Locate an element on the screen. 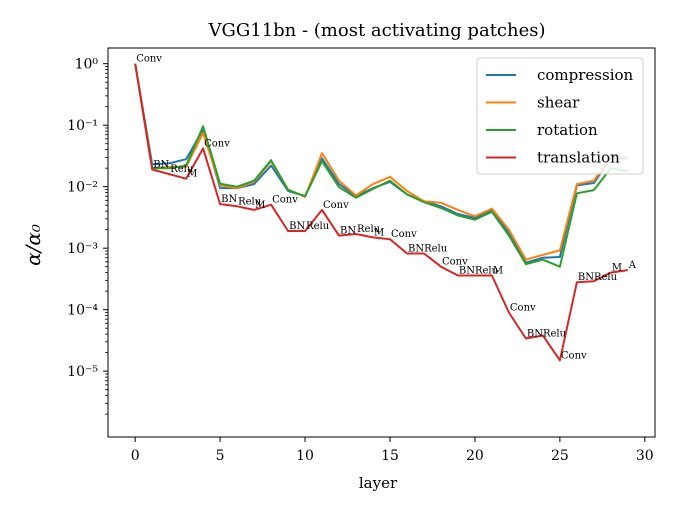 The height and width of the screenshot is (512, 674). legend-label-compression: compression is located at coordinates (585, 75).